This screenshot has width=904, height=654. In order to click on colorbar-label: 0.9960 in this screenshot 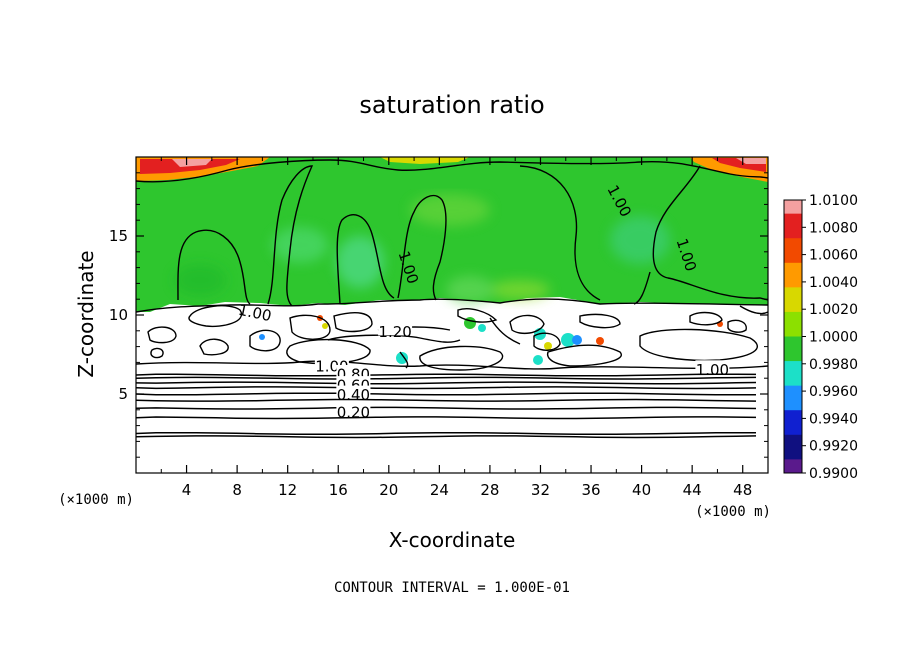, I will do `click(833, 392)`.